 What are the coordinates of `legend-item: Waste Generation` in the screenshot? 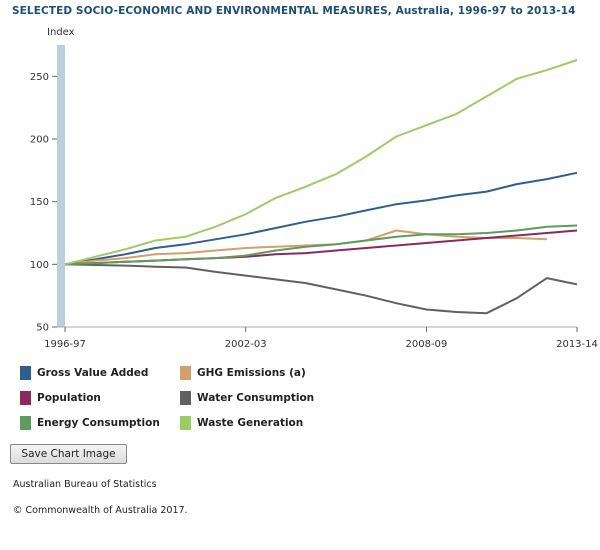 It's located at (241, 423).